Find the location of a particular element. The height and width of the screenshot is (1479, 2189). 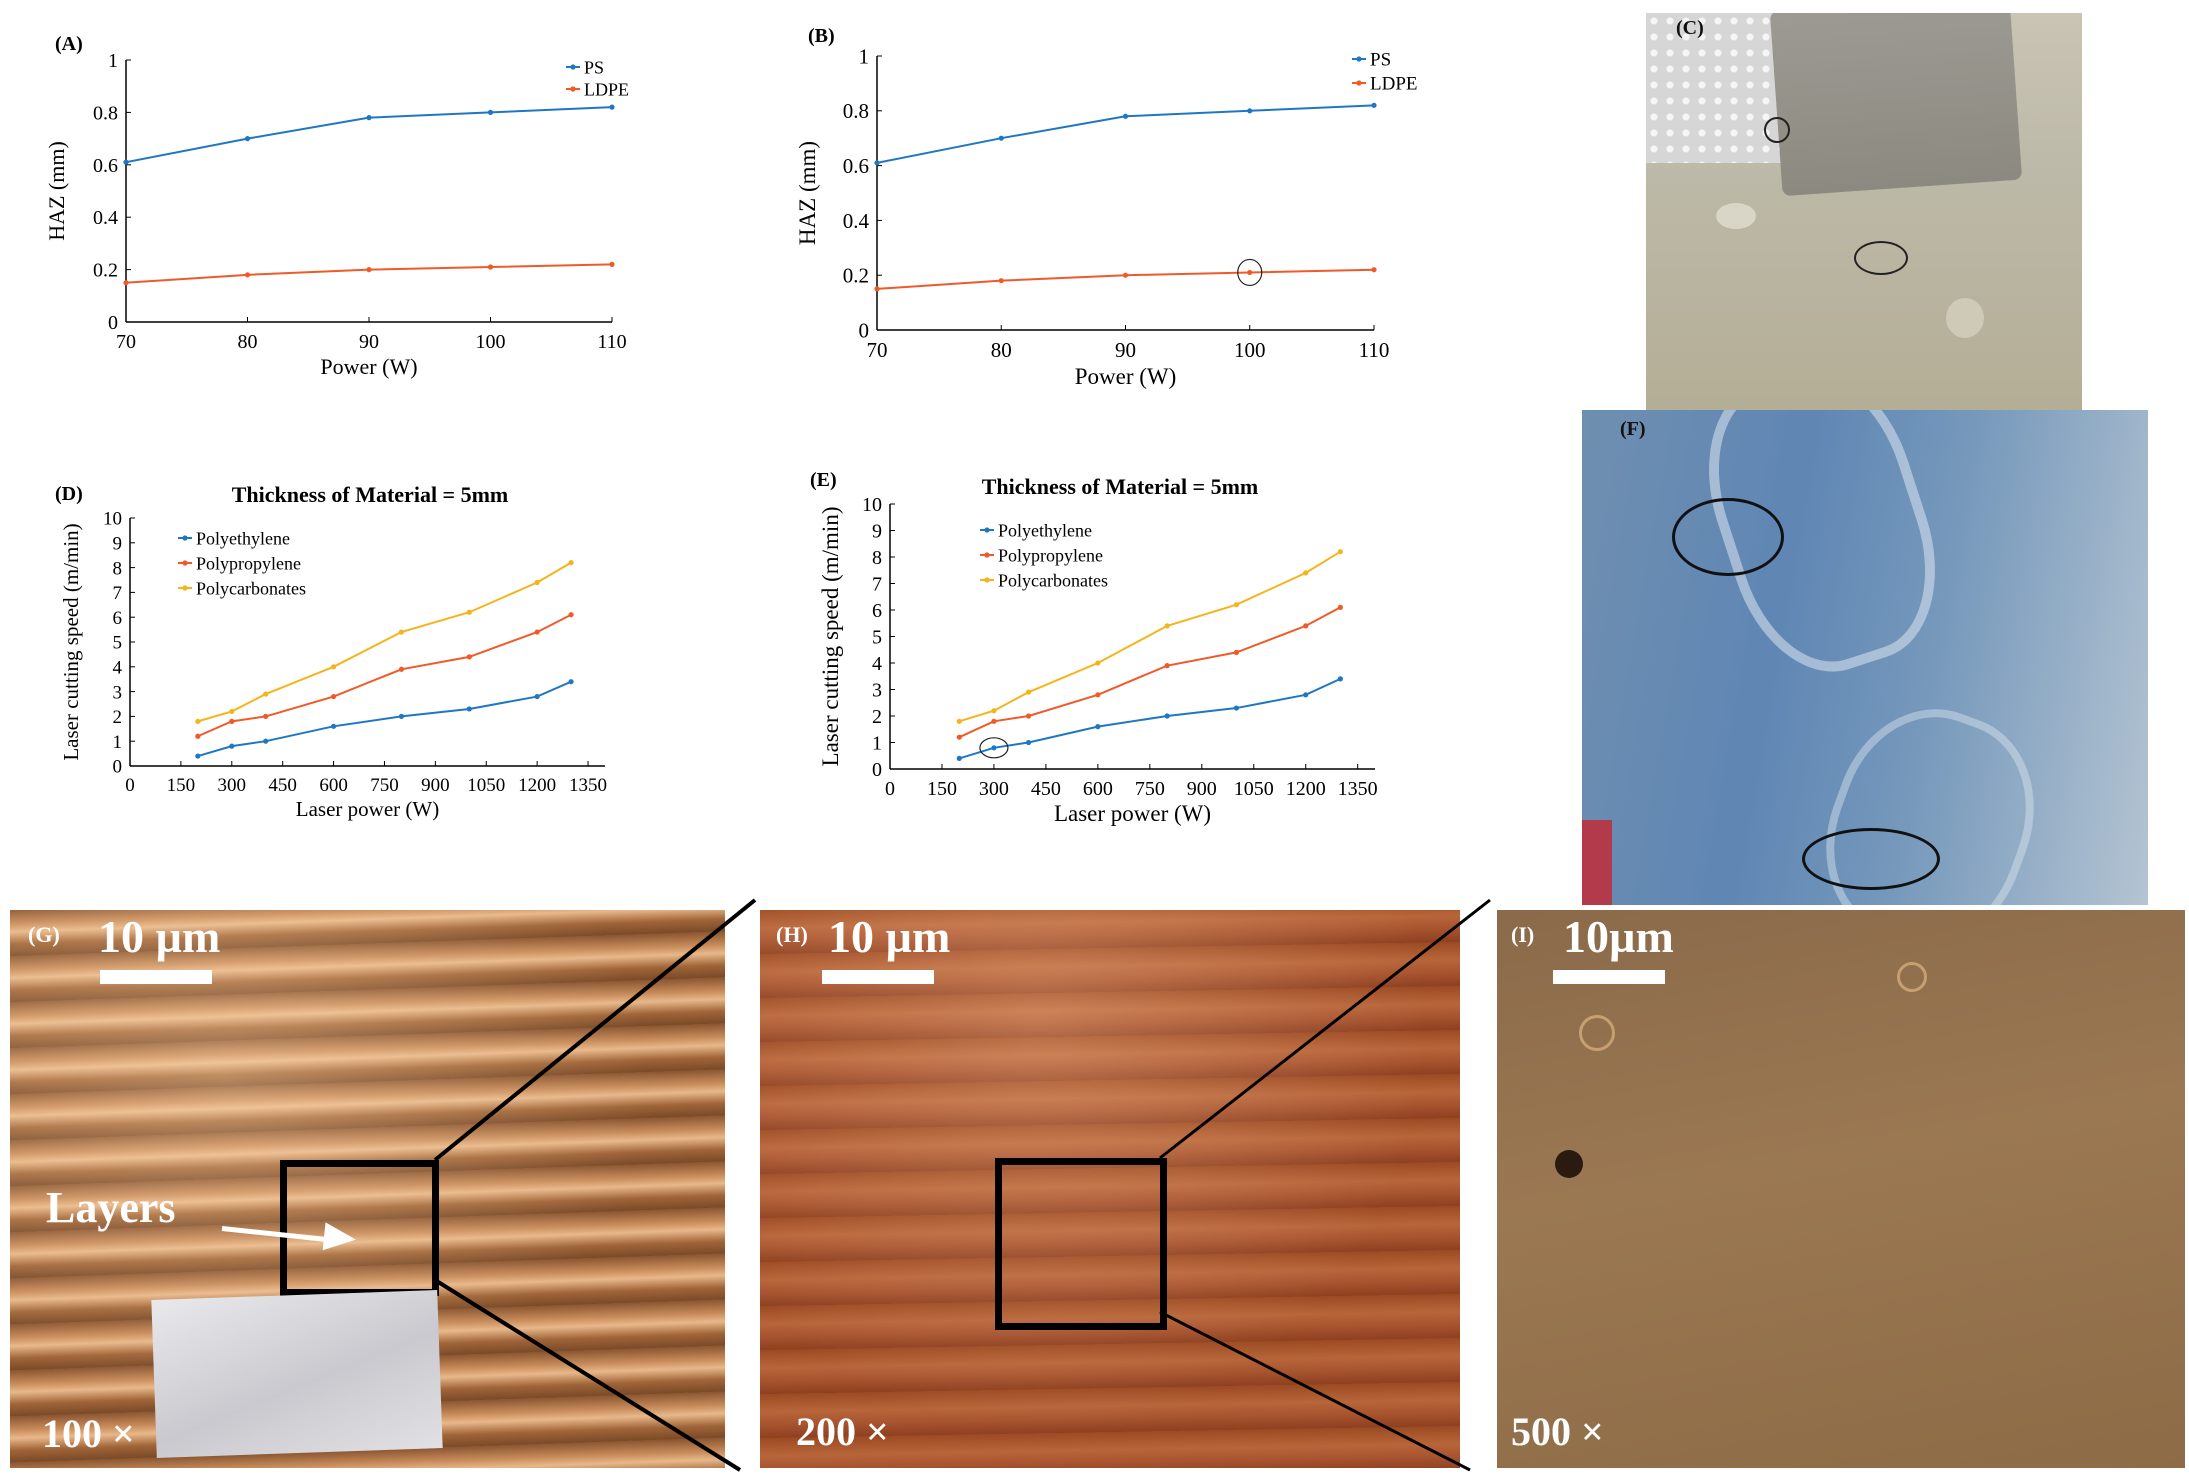

y-tick-label: 10 is located at coordinates (112, 519).